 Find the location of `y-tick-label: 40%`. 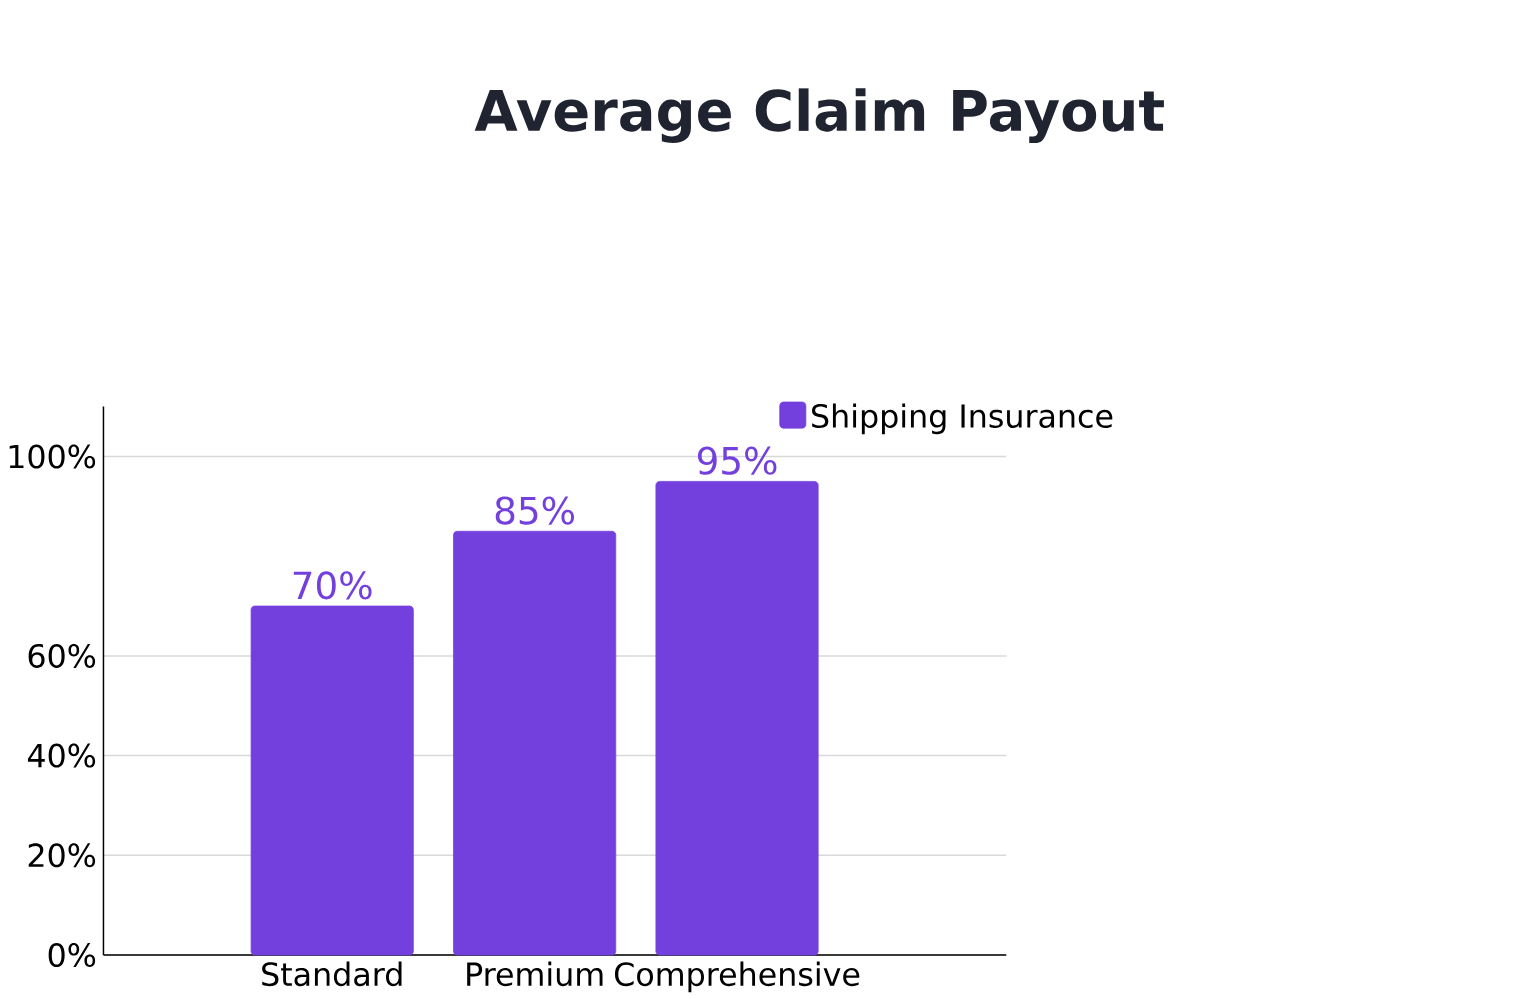

y-tick-label: 40% is located at coordinates (61, 755).